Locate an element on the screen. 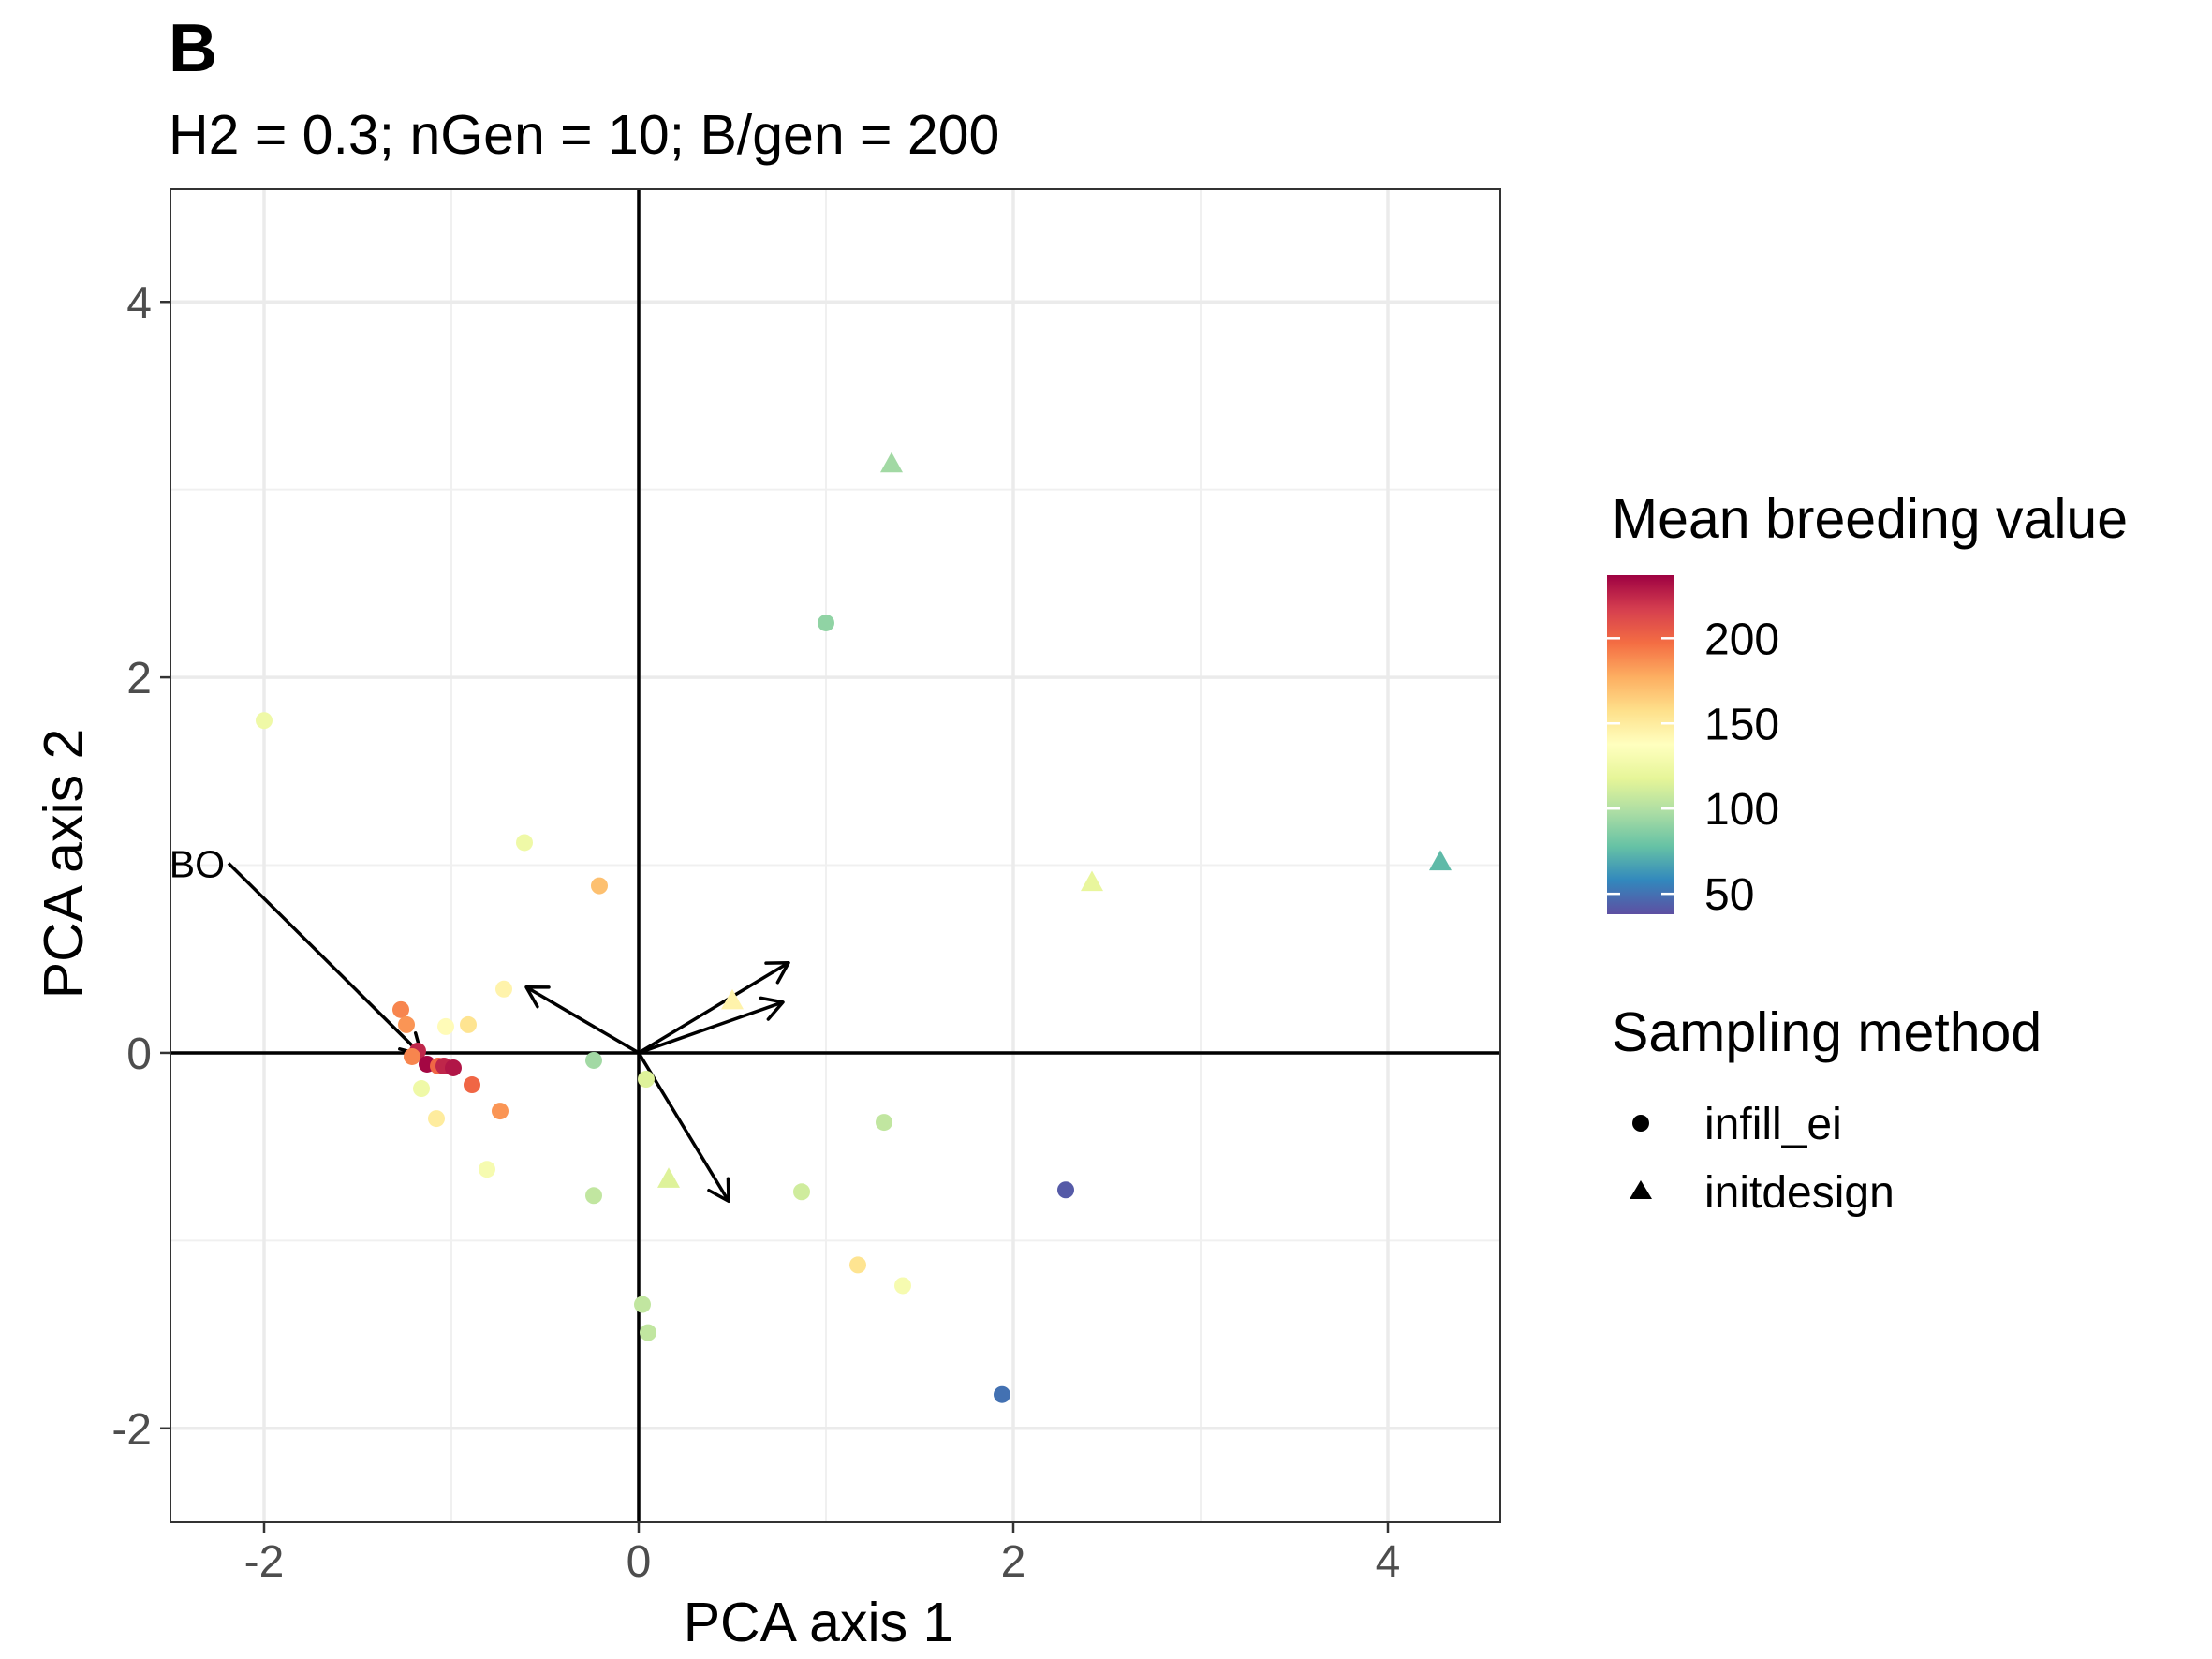 The height and width of the screenshot is (1659, 2212). x-tick-label: 4 is located at coordinates (1388, 1562).